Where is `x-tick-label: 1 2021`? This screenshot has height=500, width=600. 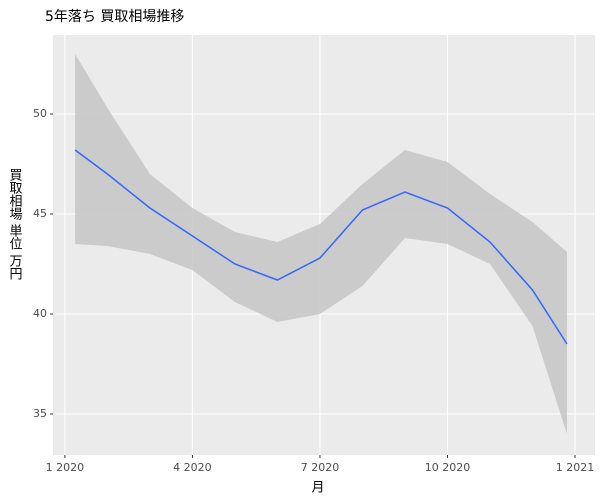
x-tick-label: 1 2021 is located at coordinates (575, 467).